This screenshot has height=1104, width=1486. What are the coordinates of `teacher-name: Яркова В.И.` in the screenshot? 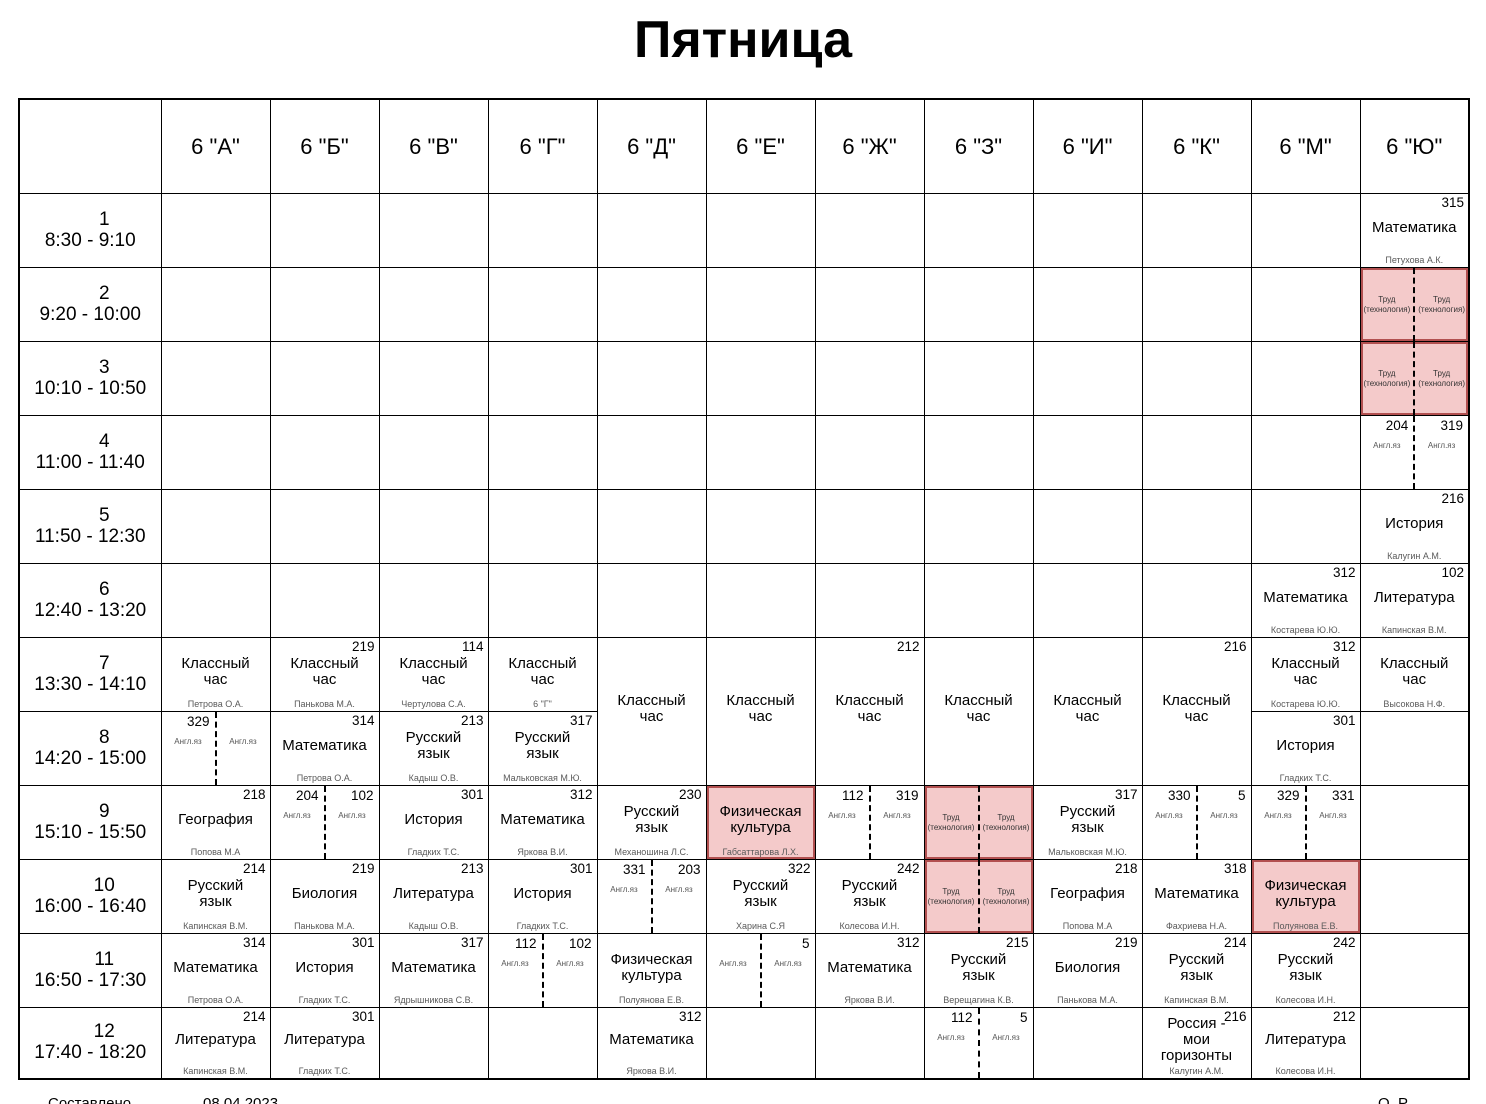 It's located at (651, 1071).